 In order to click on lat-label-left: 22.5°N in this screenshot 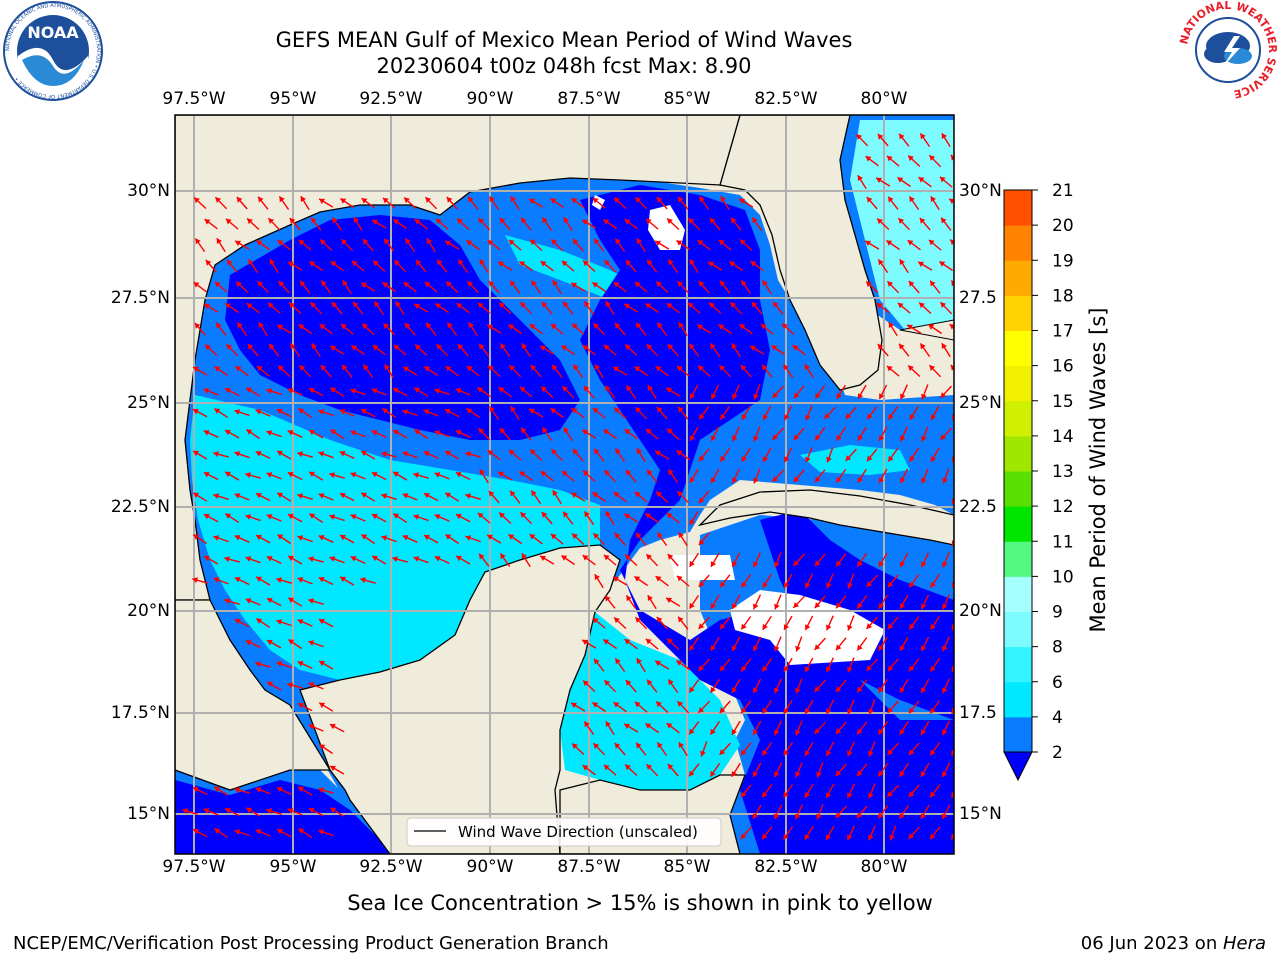, I will do `click(140, 507)`.